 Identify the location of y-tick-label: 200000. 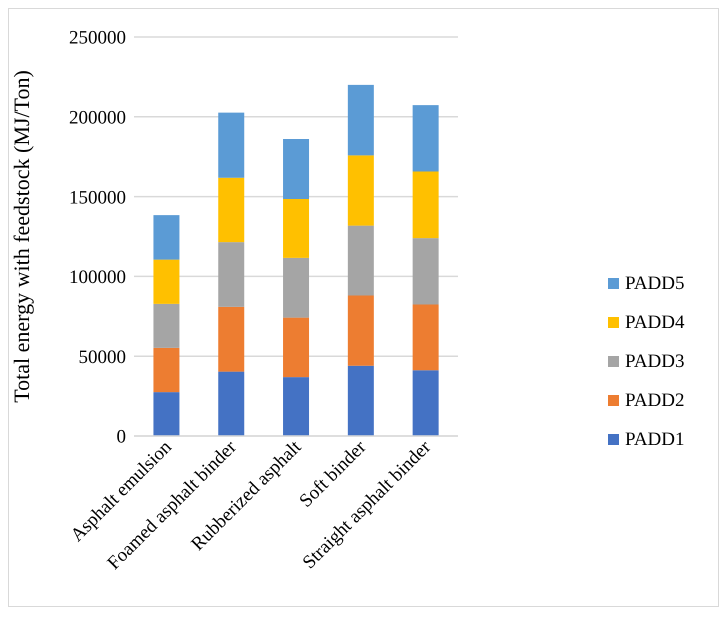
(97, 118).